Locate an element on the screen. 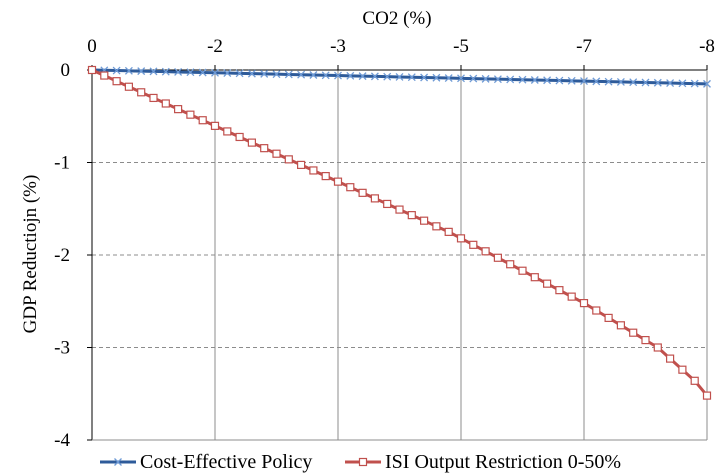 The width and height of the screenshot is (716, 474). x-tick-label: -3 is located at coordinates (338, 46).